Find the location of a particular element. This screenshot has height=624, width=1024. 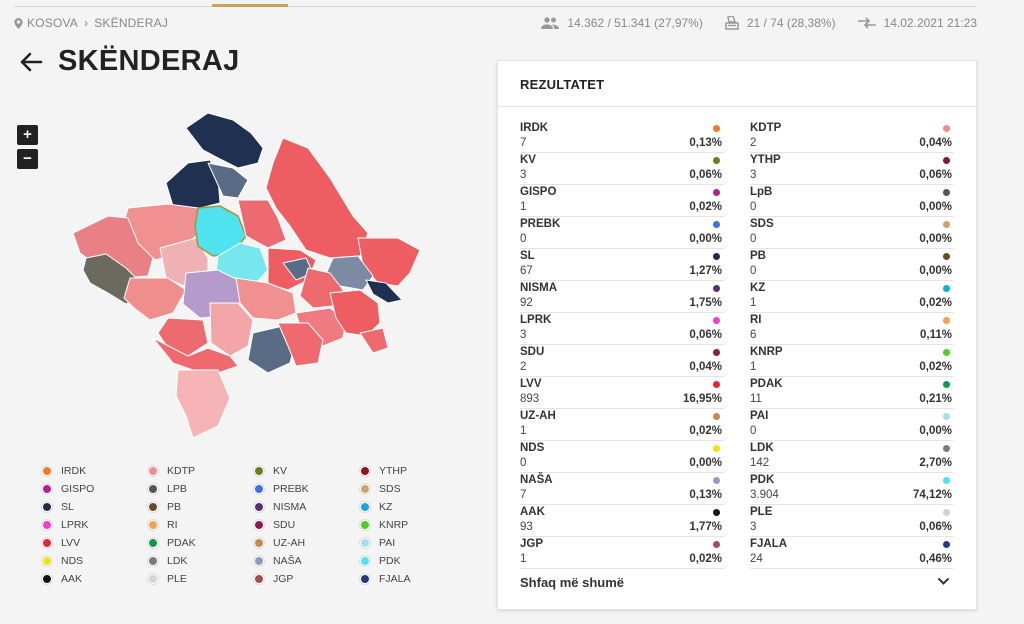

page-title: SKËNDERAJ is located at coordinates (149, 61).